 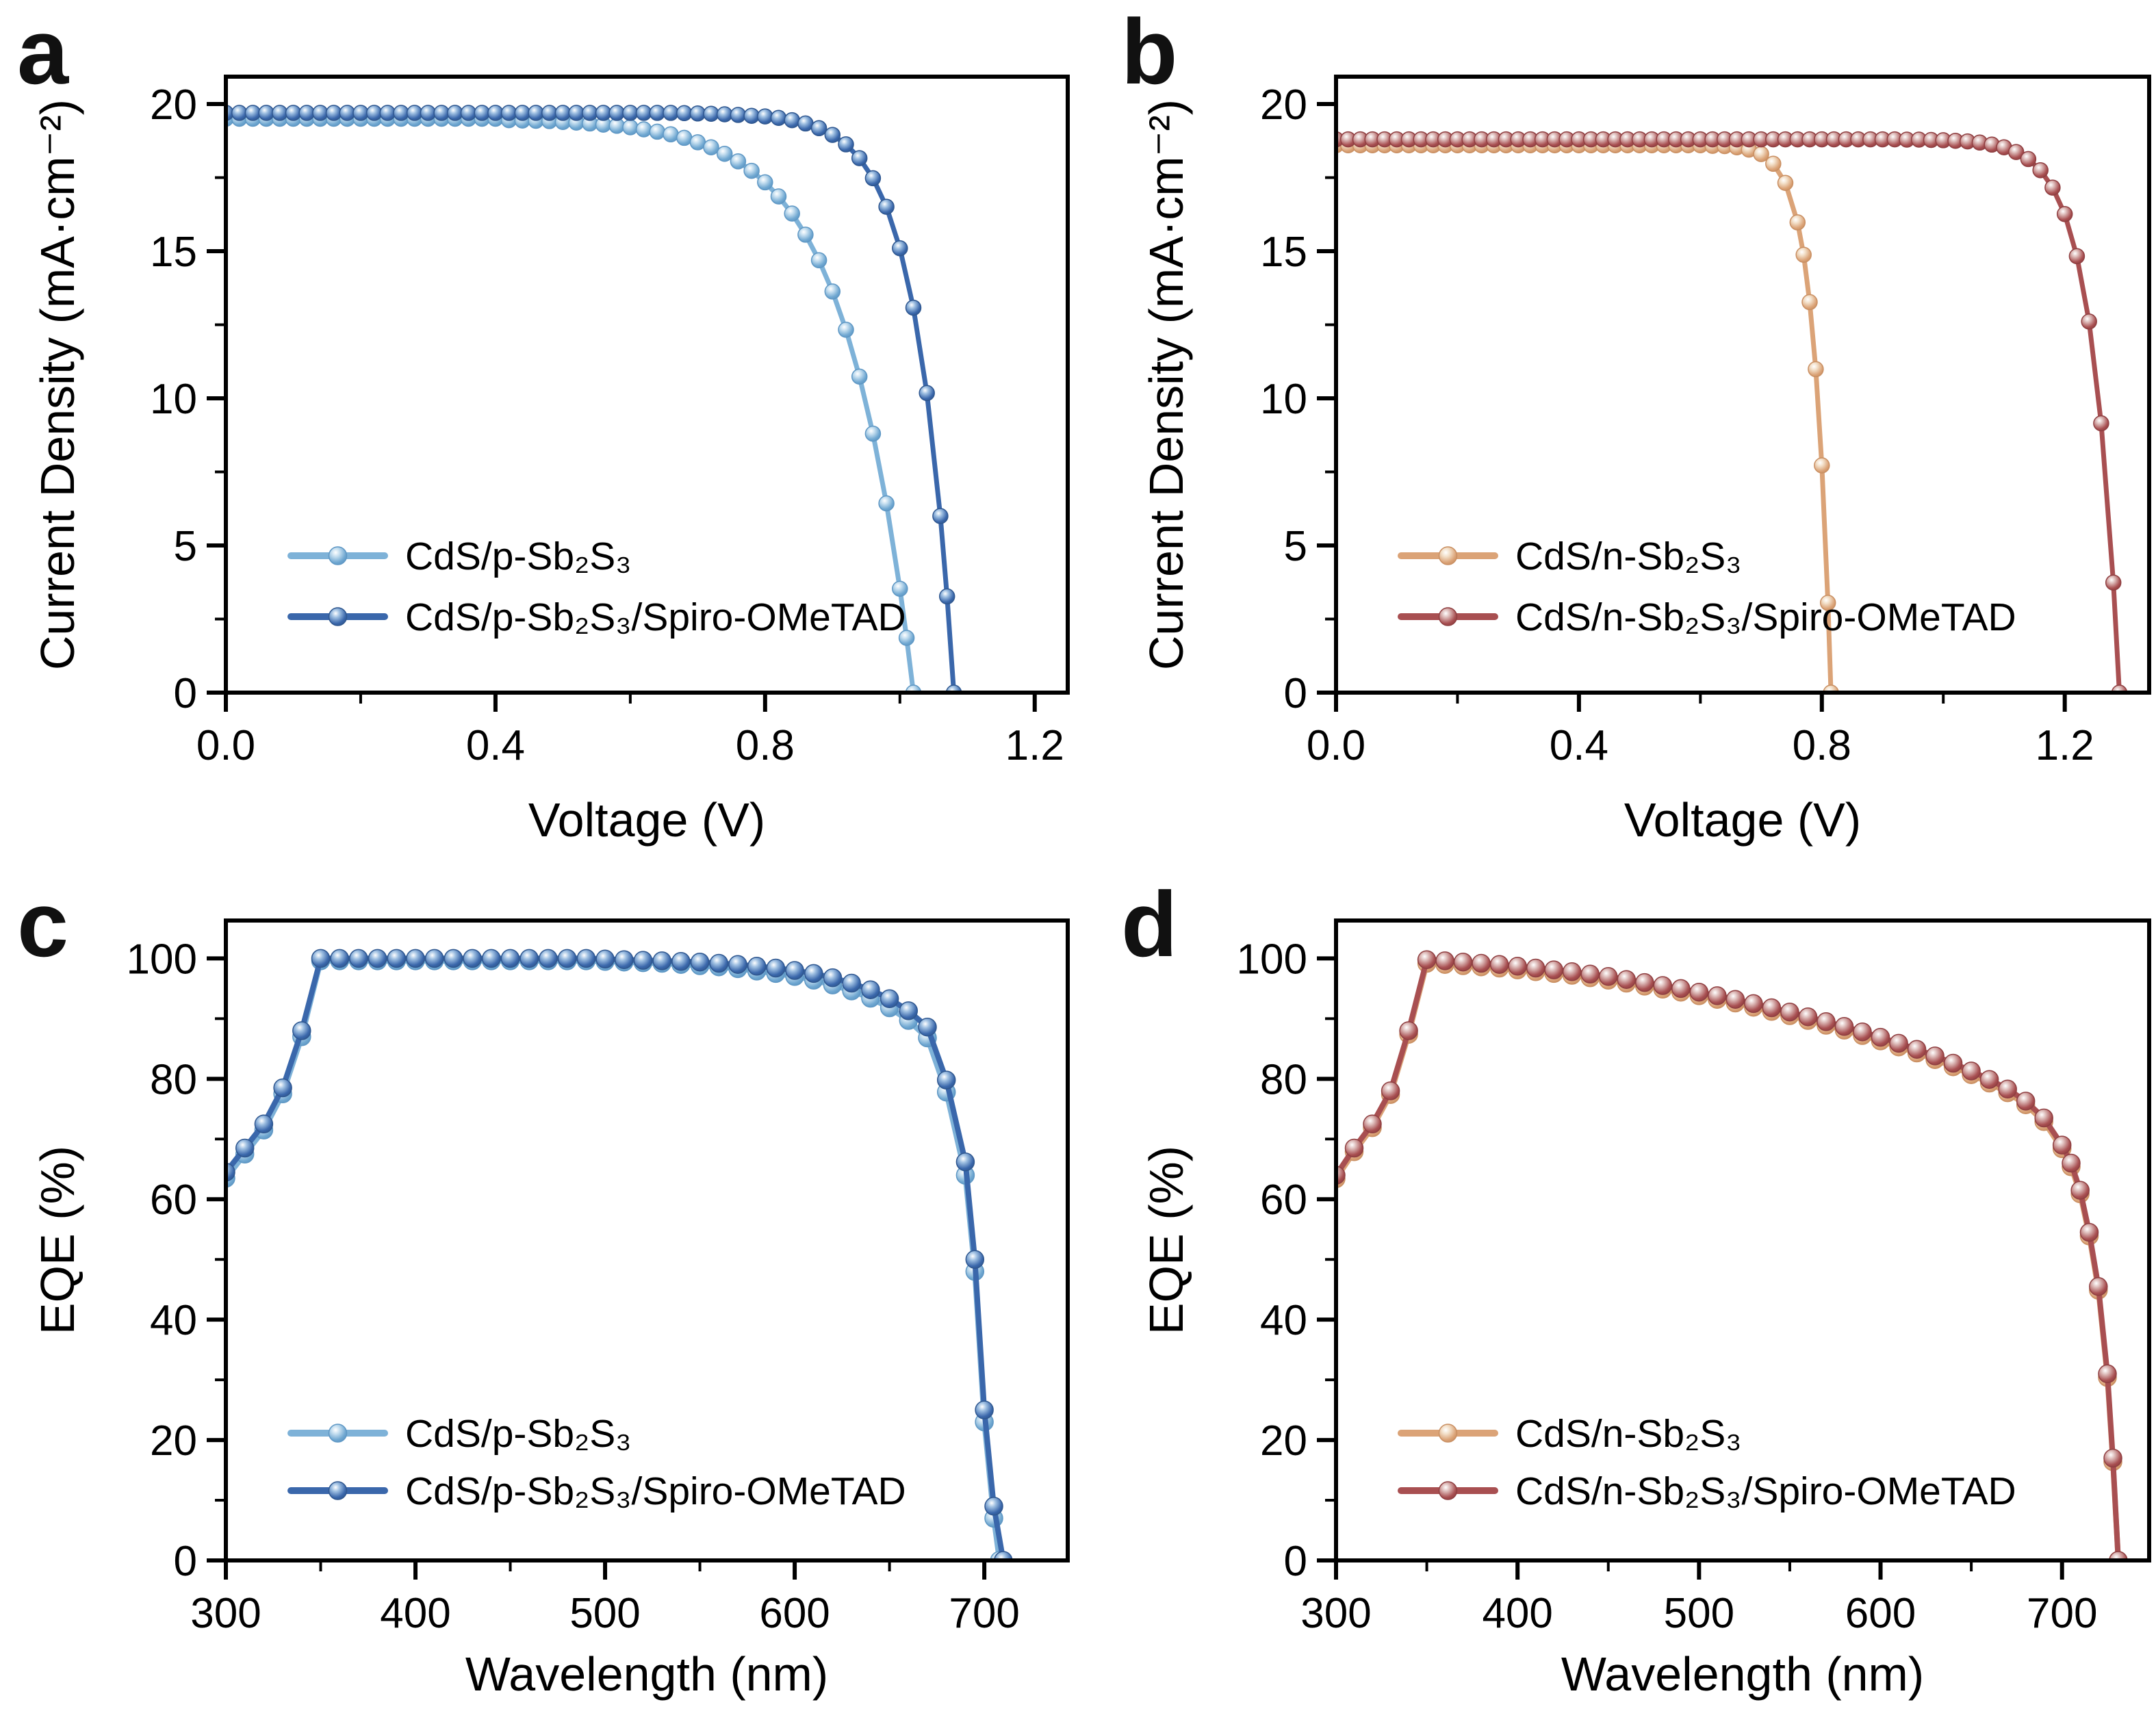 What do you see at coordinates (655, 1491) in the screenshot?
I see `legend-label: CdS/p-Sb₂S₃/Spiro-OMeTAD` at bounding box center [655, 1491].